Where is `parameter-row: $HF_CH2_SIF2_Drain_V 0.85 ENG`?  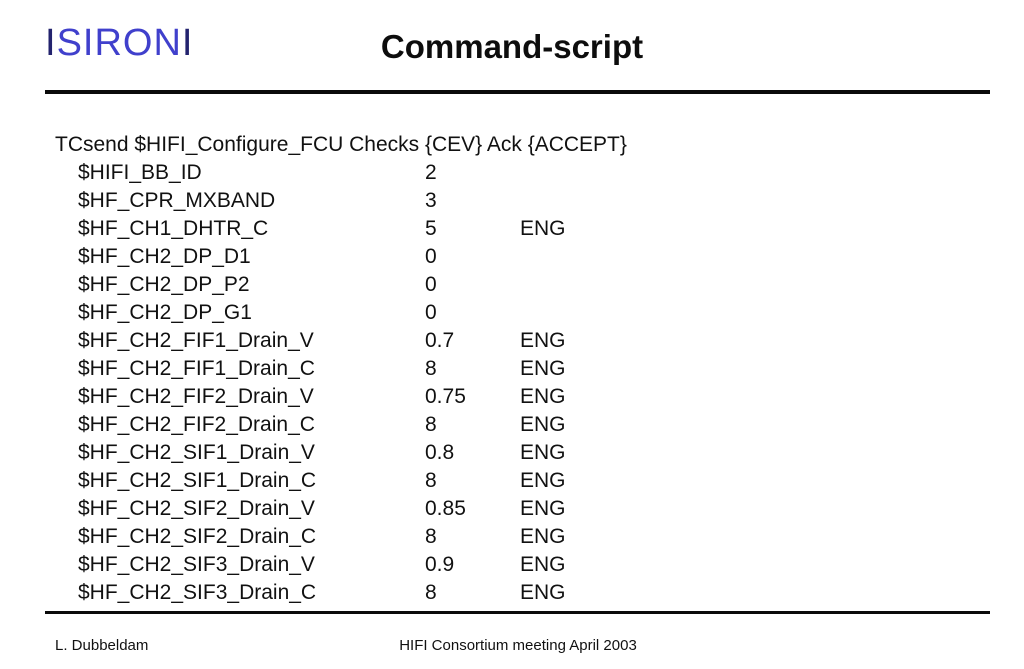
parameter-row: $HF_CH2_SIF2_Drain_V 0.85 ENG is located at coordinates (522, 509).